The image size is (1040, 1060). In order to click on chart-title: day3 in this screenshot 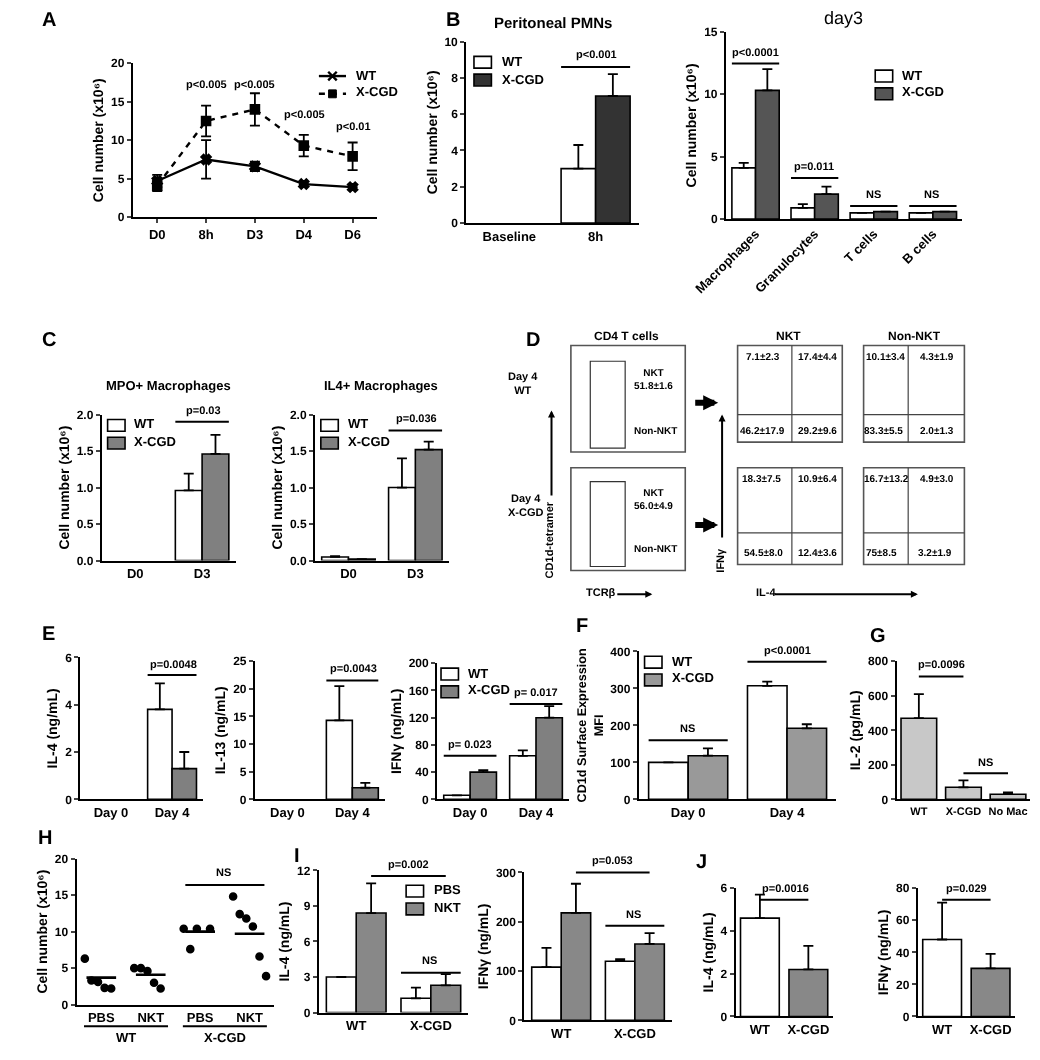, I will do `click(844, 18)`.